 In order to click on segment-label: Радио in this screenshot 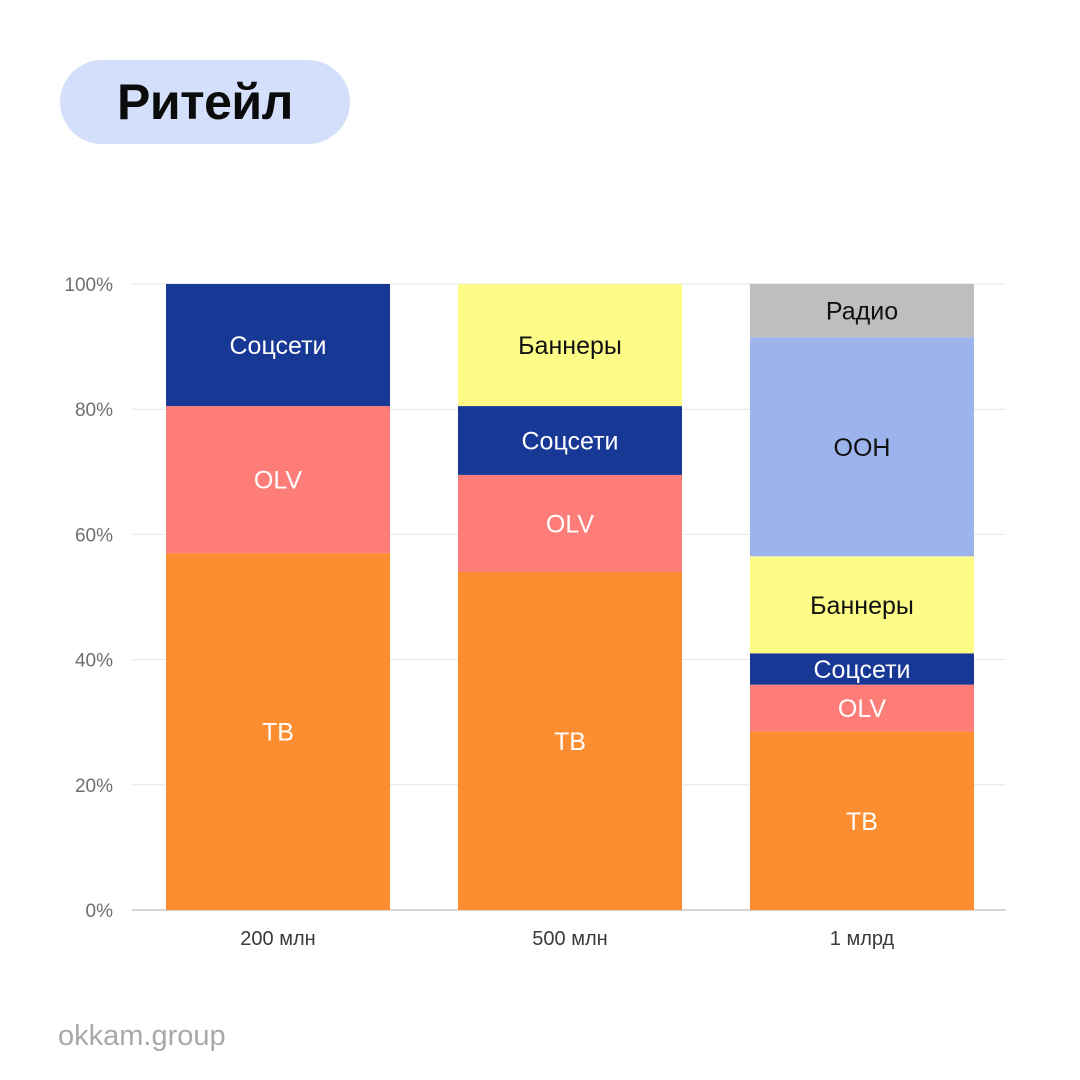, I will do `click(862, 312)`.